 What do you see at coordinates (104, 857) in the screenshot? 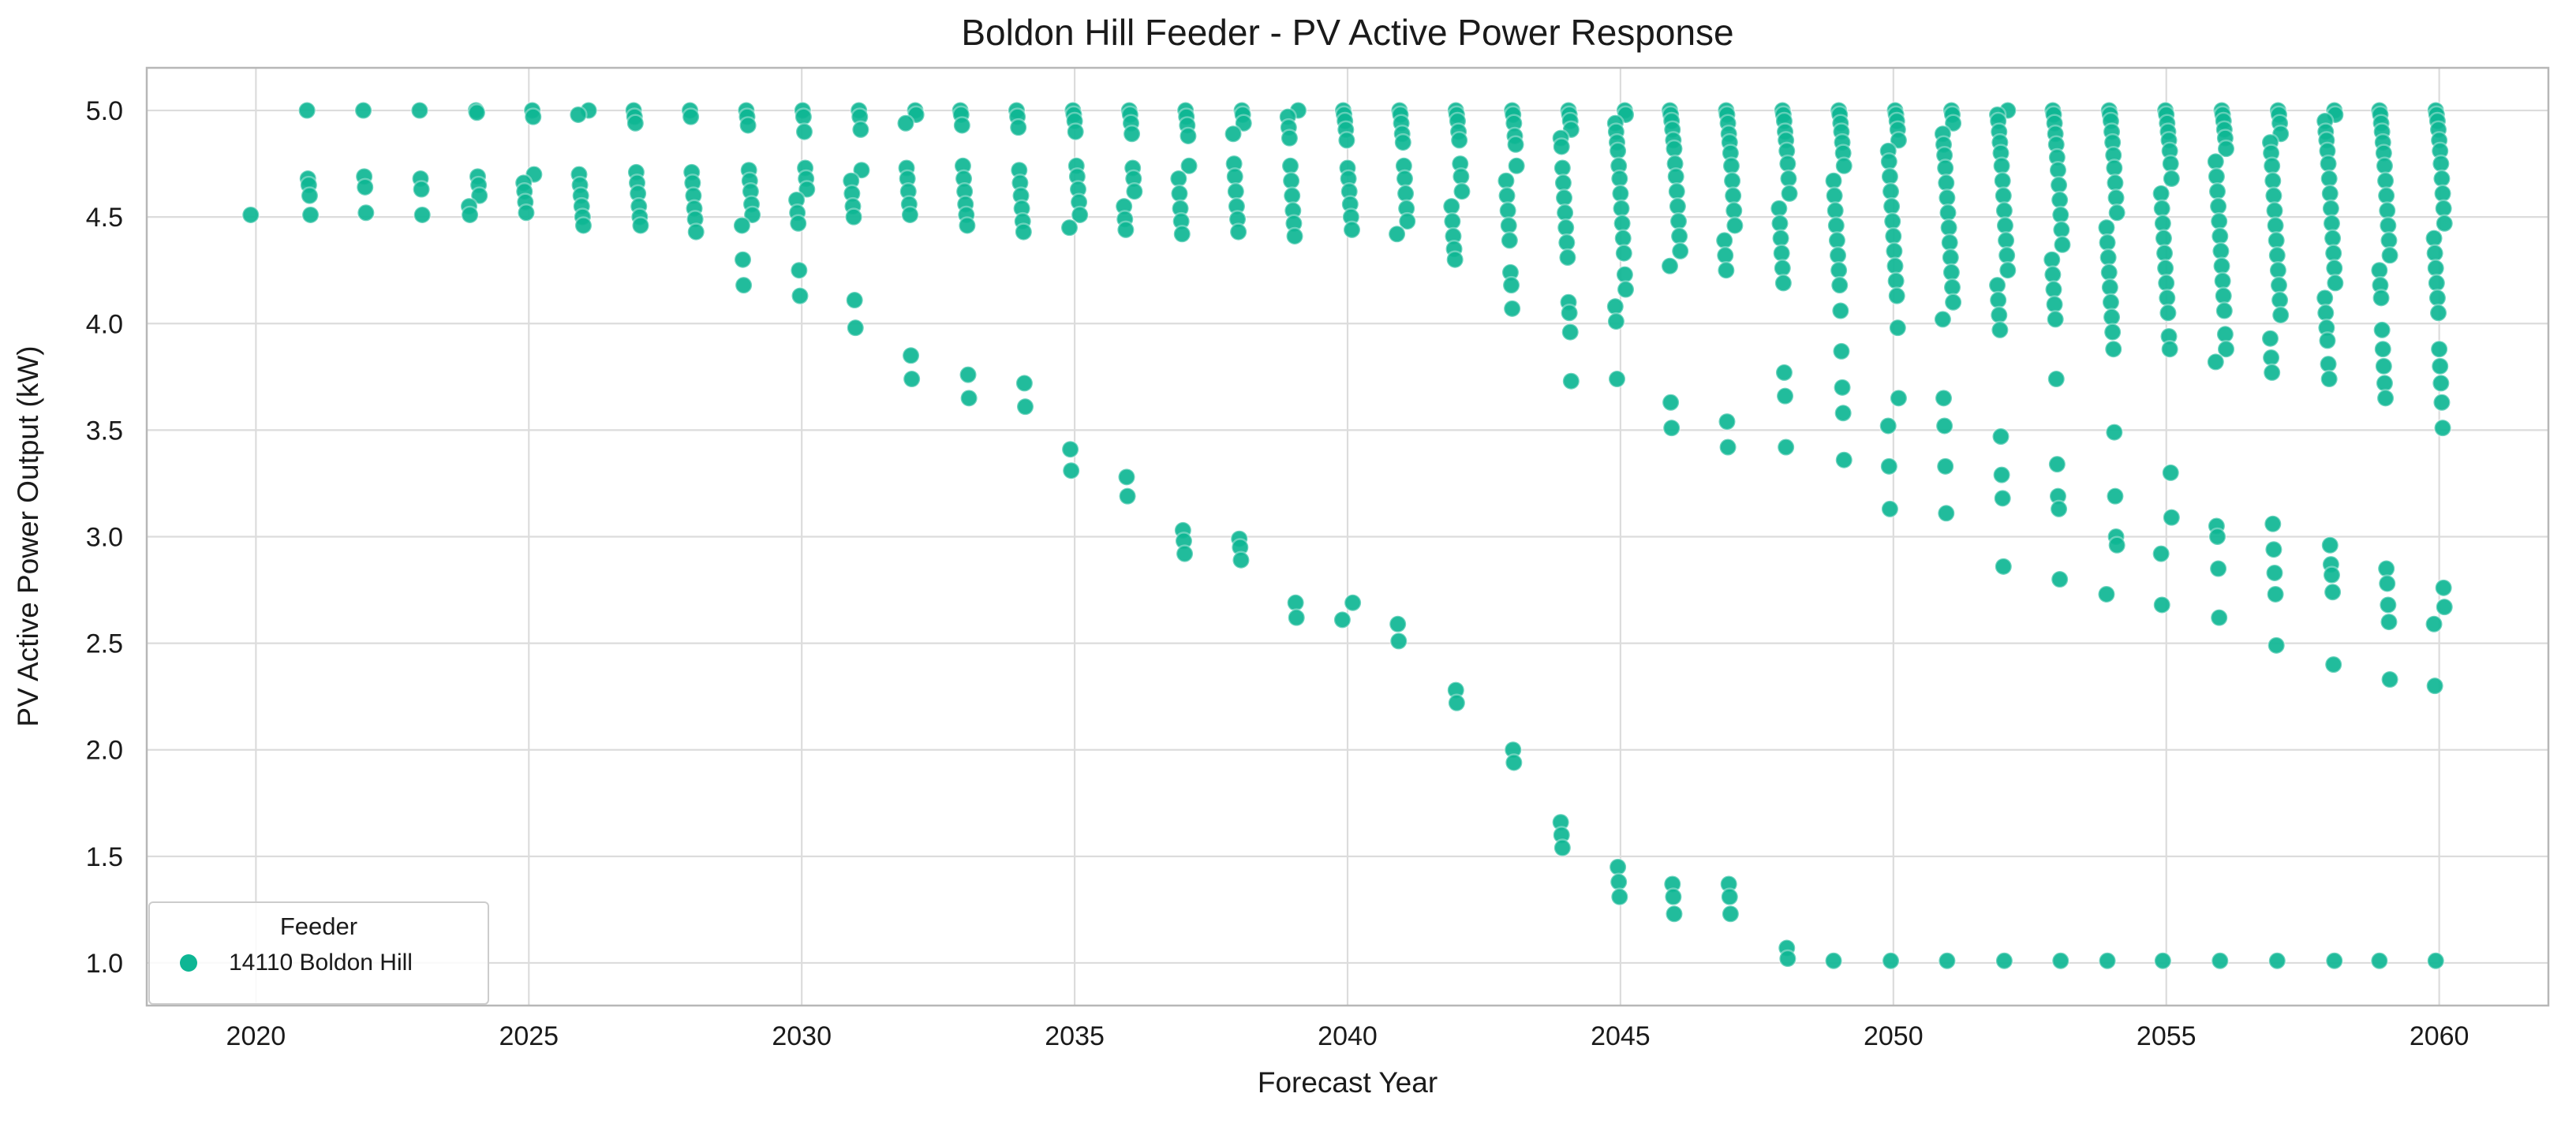
I see `y-tick-label: 1.5` at bounding box center [104, 857].